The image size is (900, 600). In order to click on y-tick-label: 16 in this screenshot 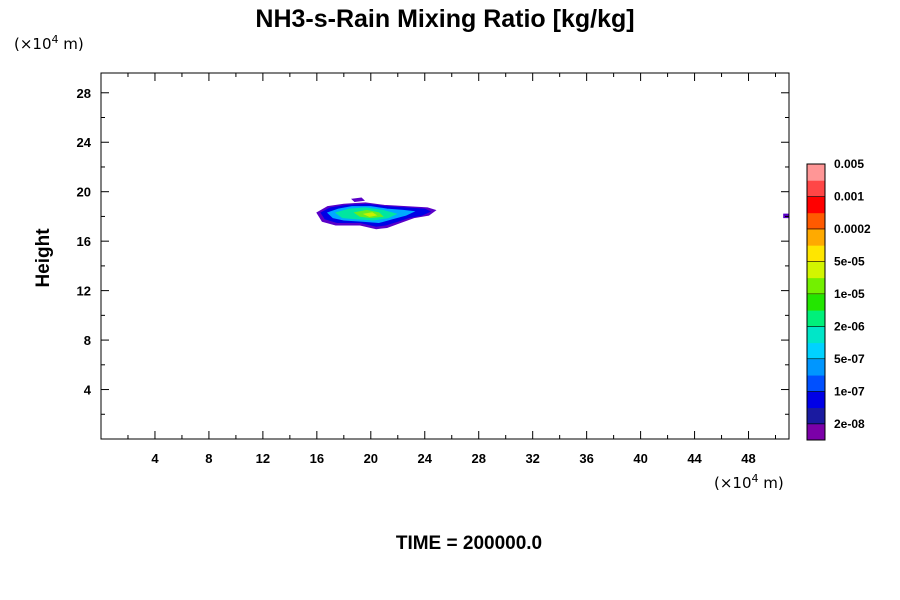, I will do `click(84, 241)`.